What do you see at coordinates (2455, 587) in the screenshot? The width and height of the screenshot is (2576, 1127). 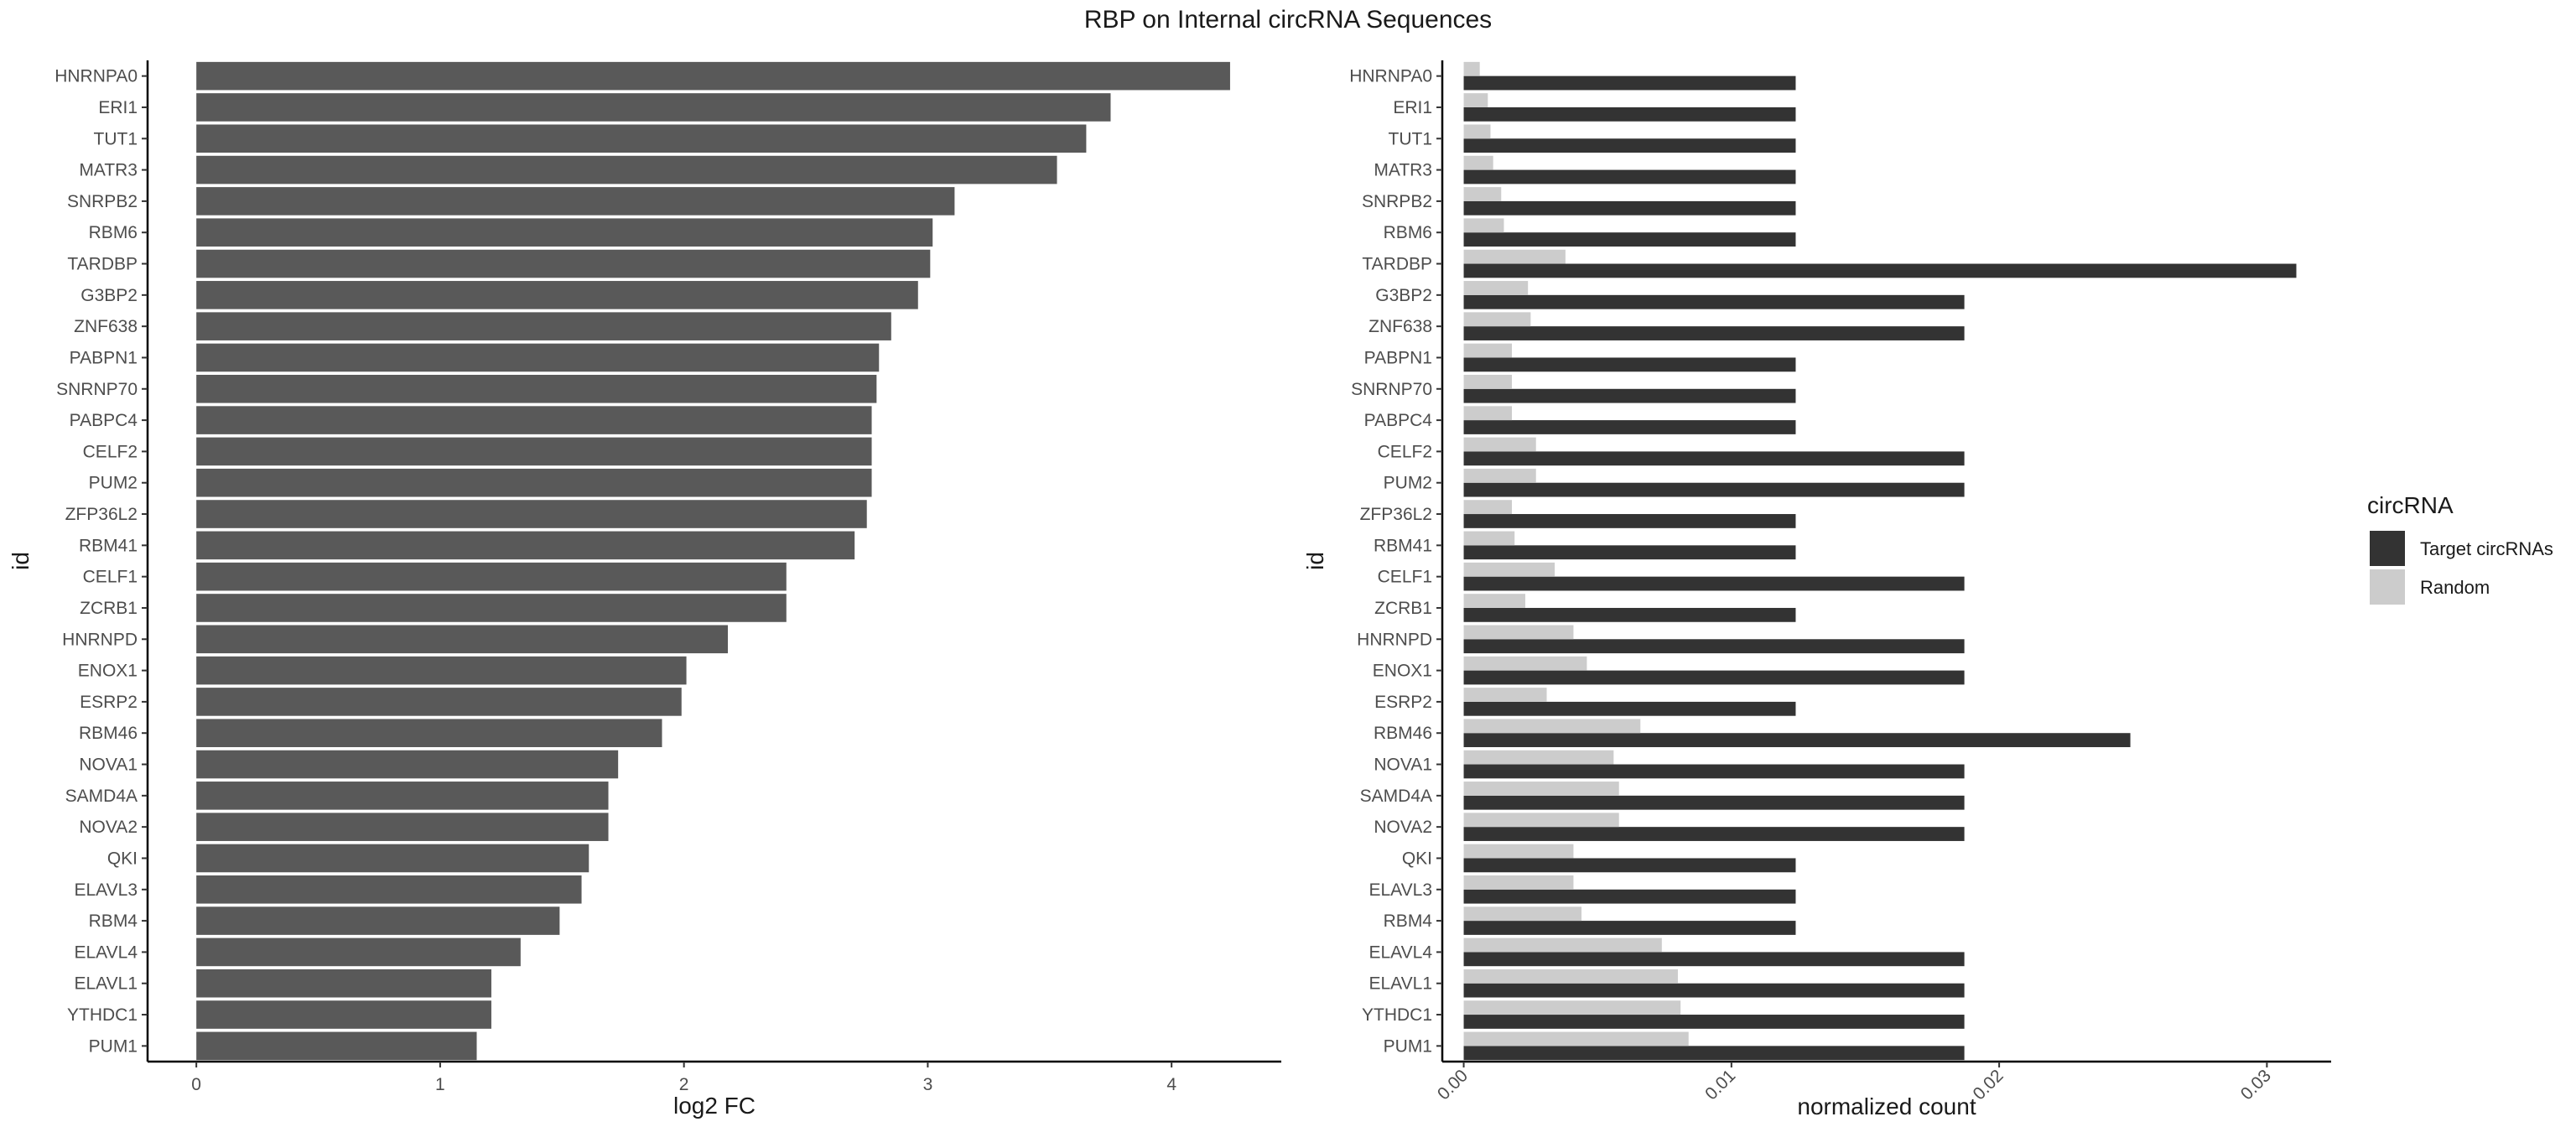 I see `legend-label-random: Random` at bounding box center [2455, 587].